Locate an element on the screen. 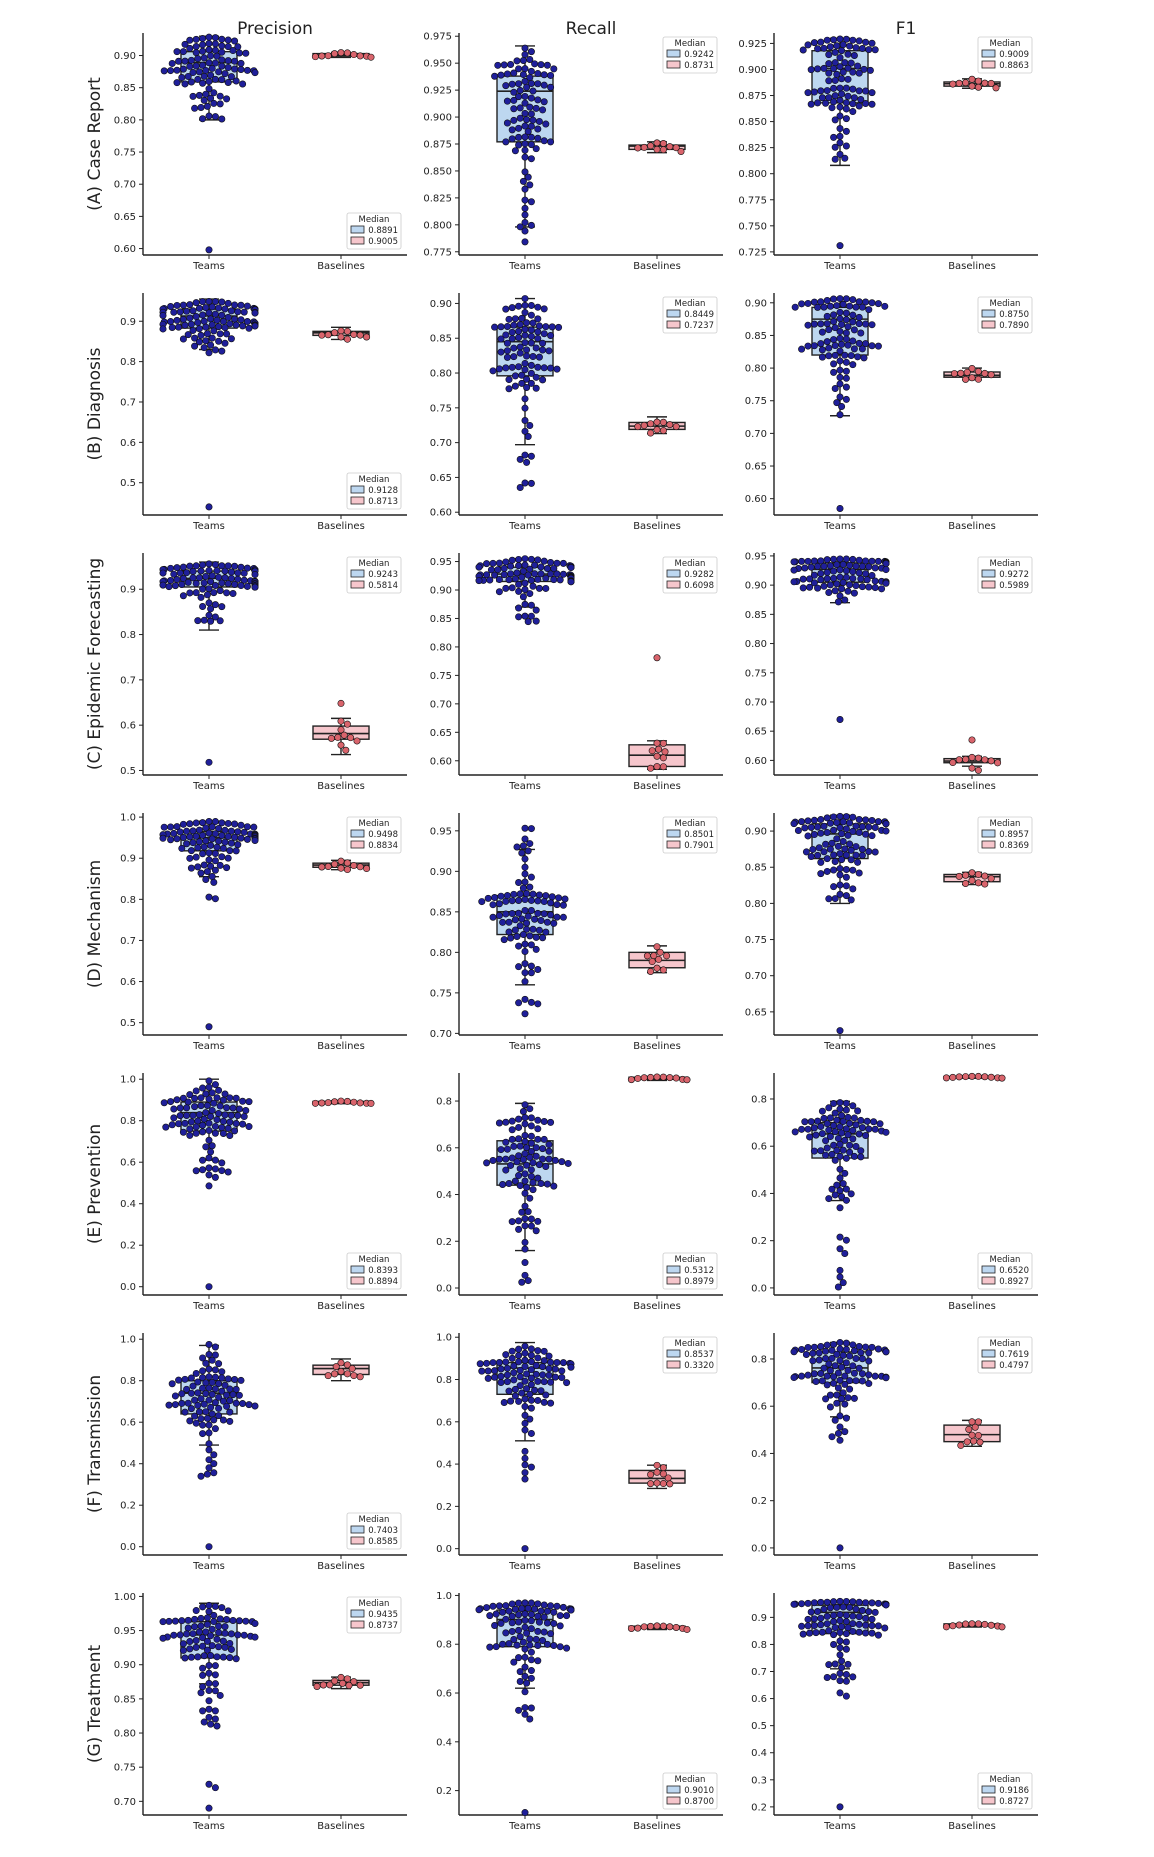  legend-value-teams: 0.8891 is located at coordinates (383, 231).